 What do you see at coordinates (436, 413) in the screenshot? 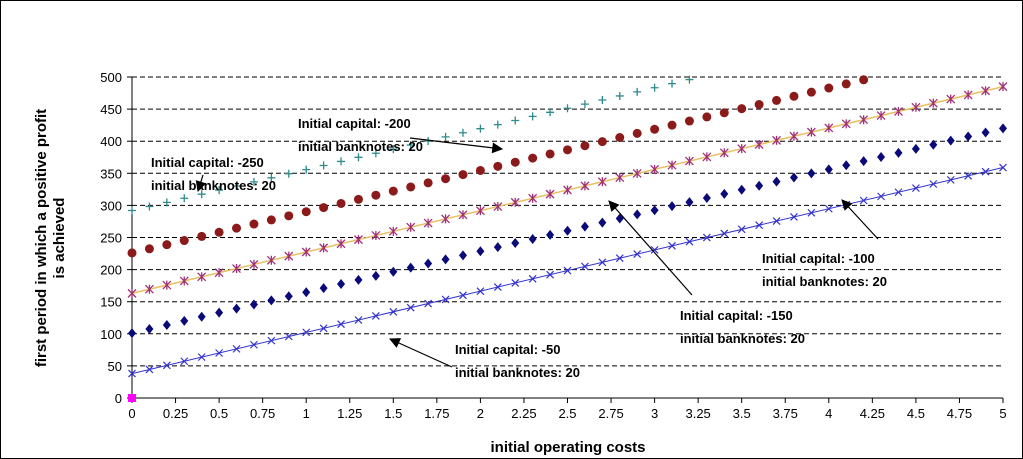
I see `x-tick-label-1.75: 1.75` at bounding box center [436, 413].